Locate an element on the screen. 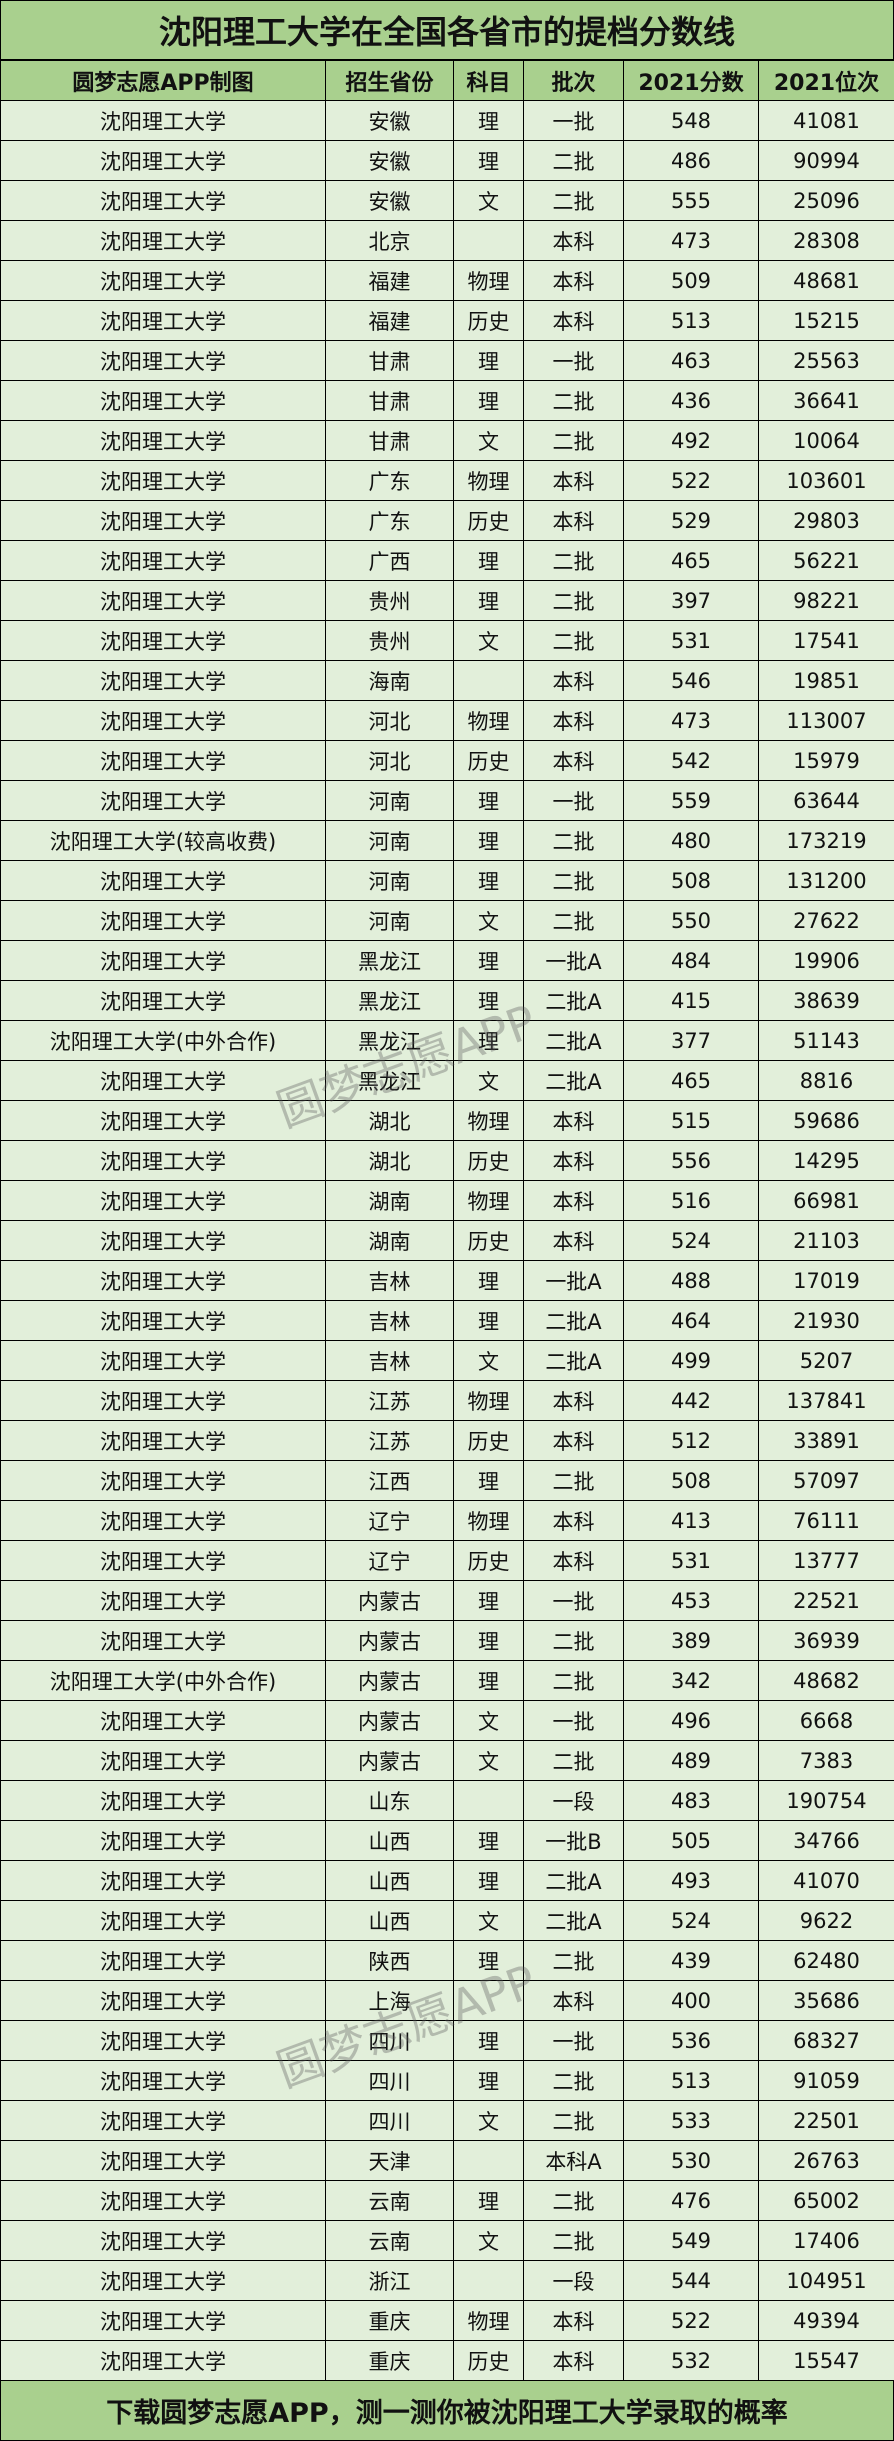 This screenshot has width=894, height=2441. table-row: 沈阳理工大学(中外合作) 内蒙古理二批 342 48682 is located at coordinates (447, 1680).